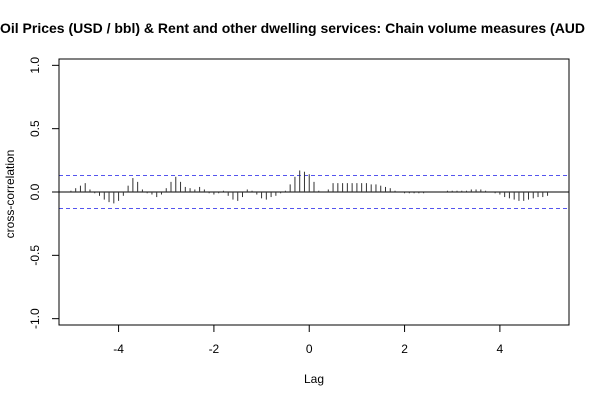  I want to click on y-tick-label: 0.0, so click(35, 191).